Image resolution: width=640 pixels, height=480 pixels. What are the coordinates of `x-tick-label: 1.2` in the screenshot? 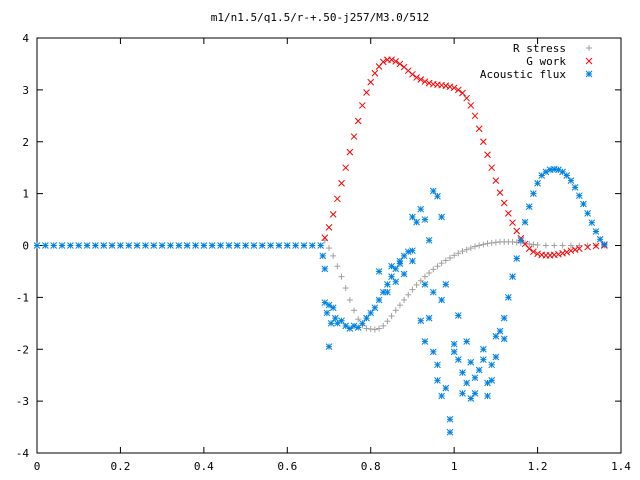 It's located at (538, 466).